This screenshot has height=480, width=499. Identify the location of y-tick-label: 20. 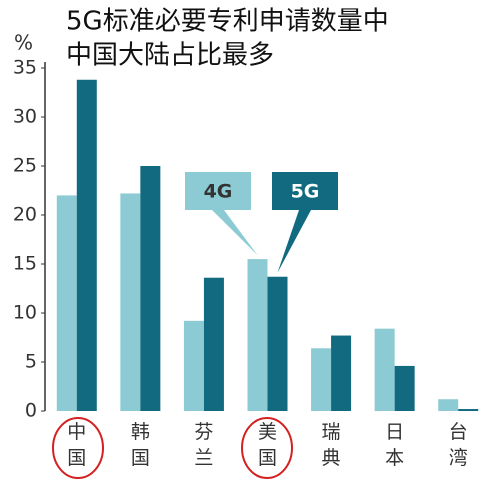
(25, 215).